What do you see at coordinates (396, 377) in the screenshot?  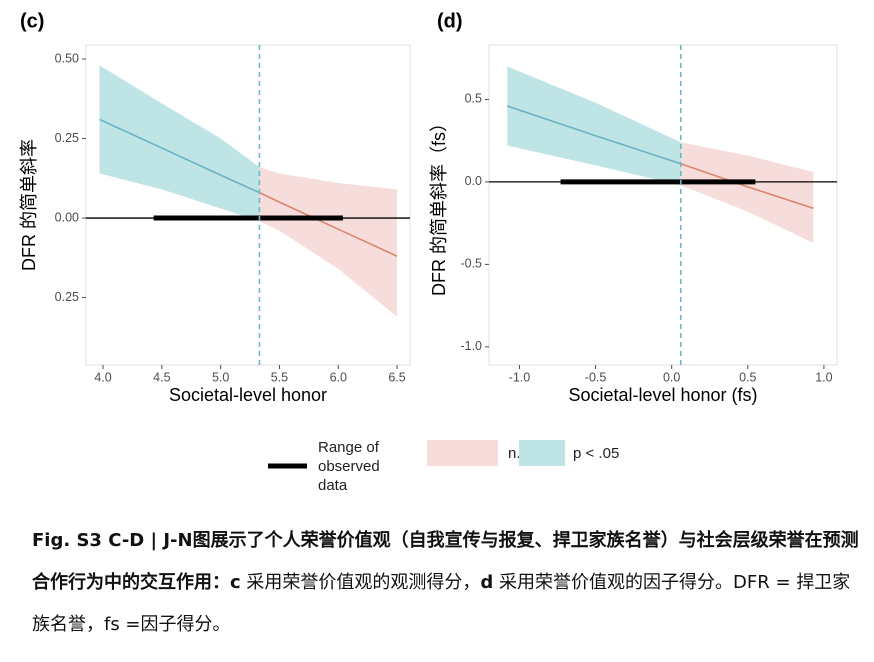 I see `x-tick-label: 6.5` at bounding box center [396, 377].